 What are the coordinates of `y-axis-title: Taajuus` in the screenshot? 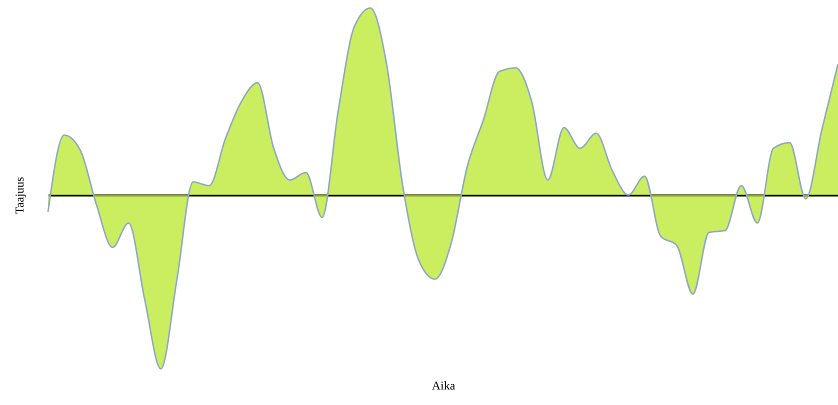 It's located at (19, 195).